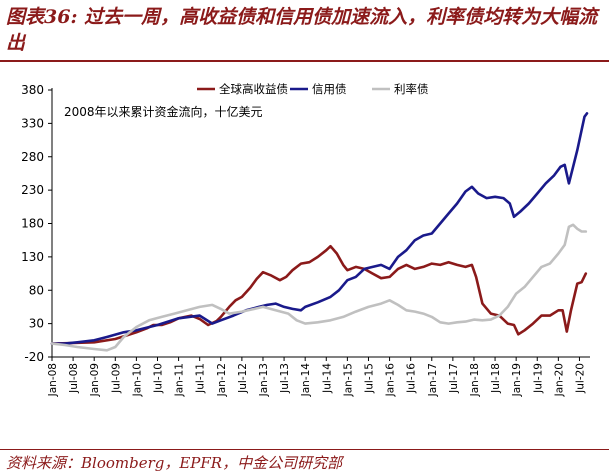 The height and width of the screenshot is (475, 609). I want to click on x-tick-label: Jul-08, so click(74, 378).